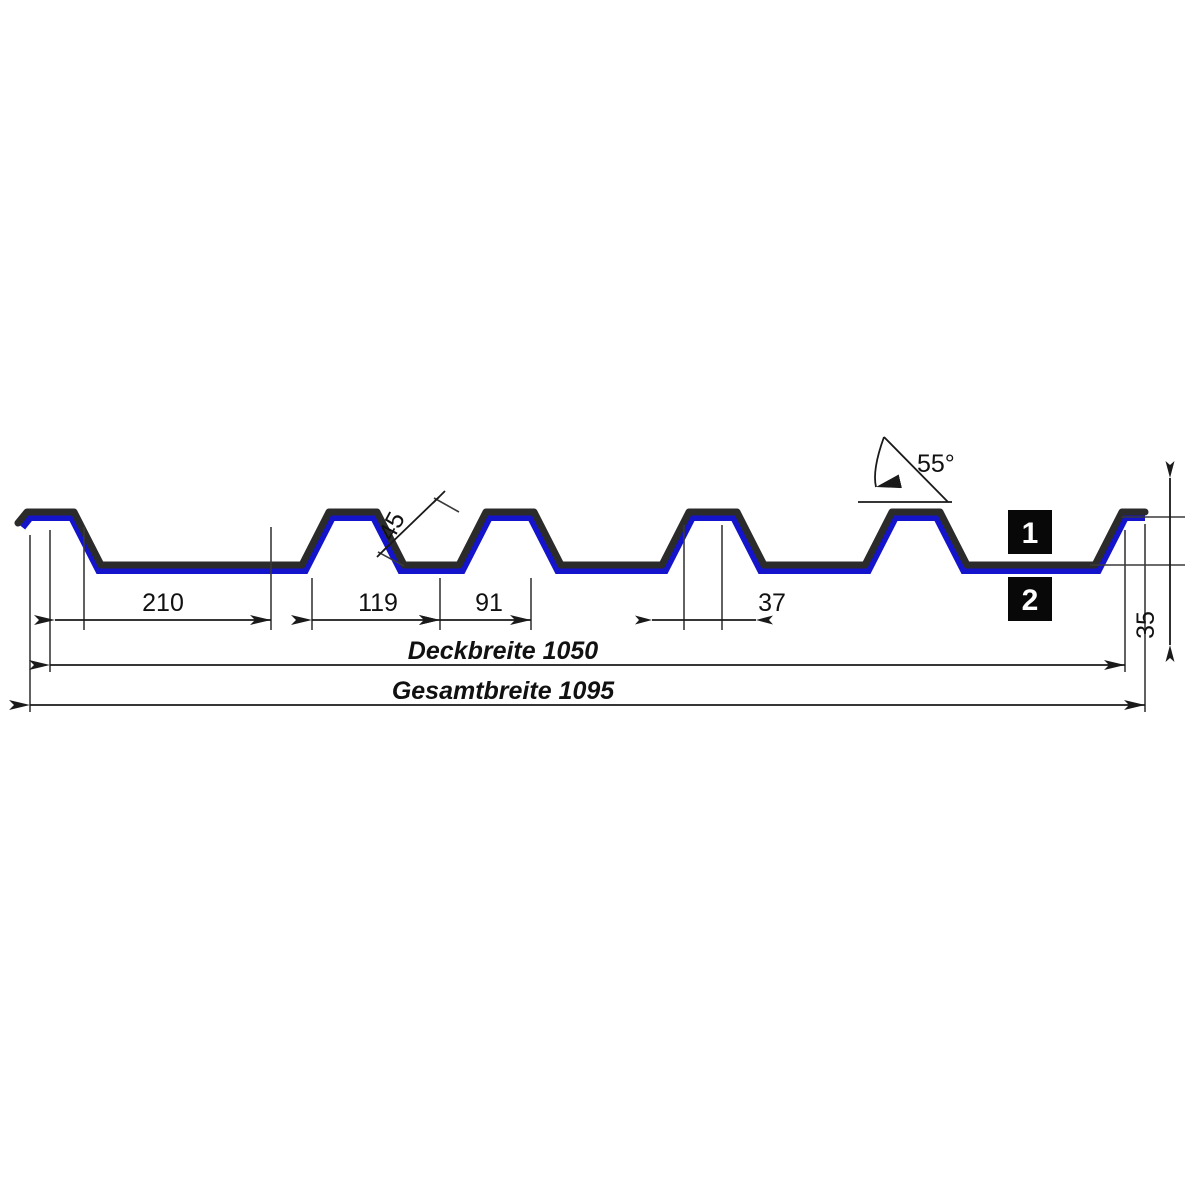 The height and width of the screenshot is (1200, 1200). Describe the element at coordinates (710, 607) in the screenshot. I see `dimension-crest-inner-37: 37` at that location.